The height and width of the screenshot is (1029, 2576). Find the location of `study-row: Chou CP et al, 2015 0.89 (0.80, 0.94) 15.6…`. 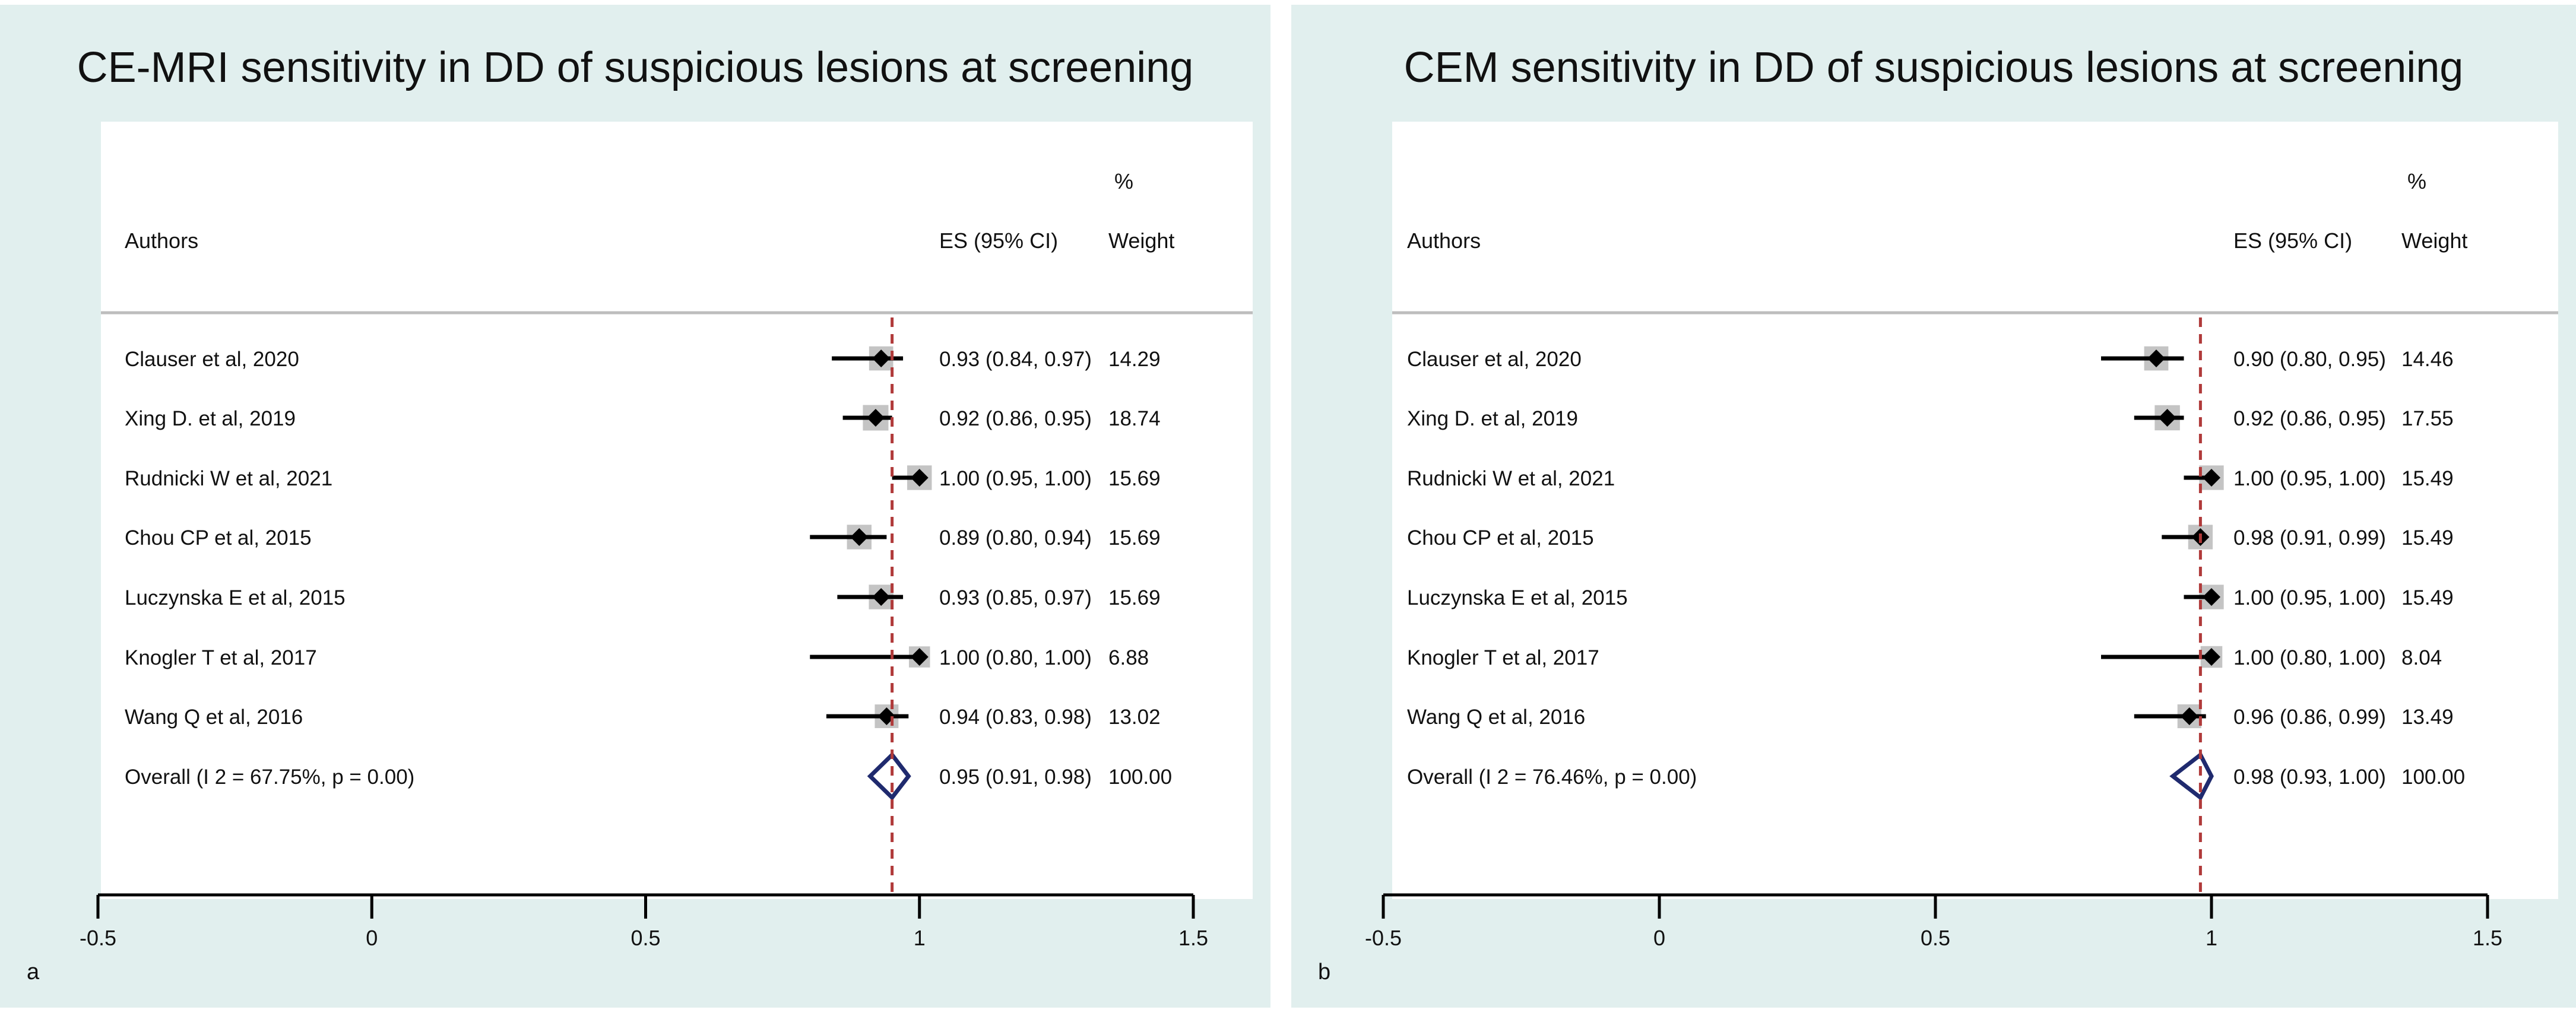

study-row: Chou CP et al, 2015 0.89 (0.80, 0.94) 15.6… is located at coordinates (643, 537).